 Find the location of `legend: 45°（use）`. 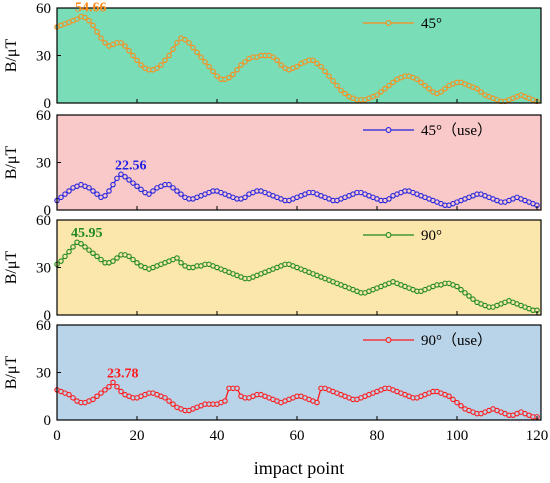

legend: 45°（use） is located at coordinates (427, 130).